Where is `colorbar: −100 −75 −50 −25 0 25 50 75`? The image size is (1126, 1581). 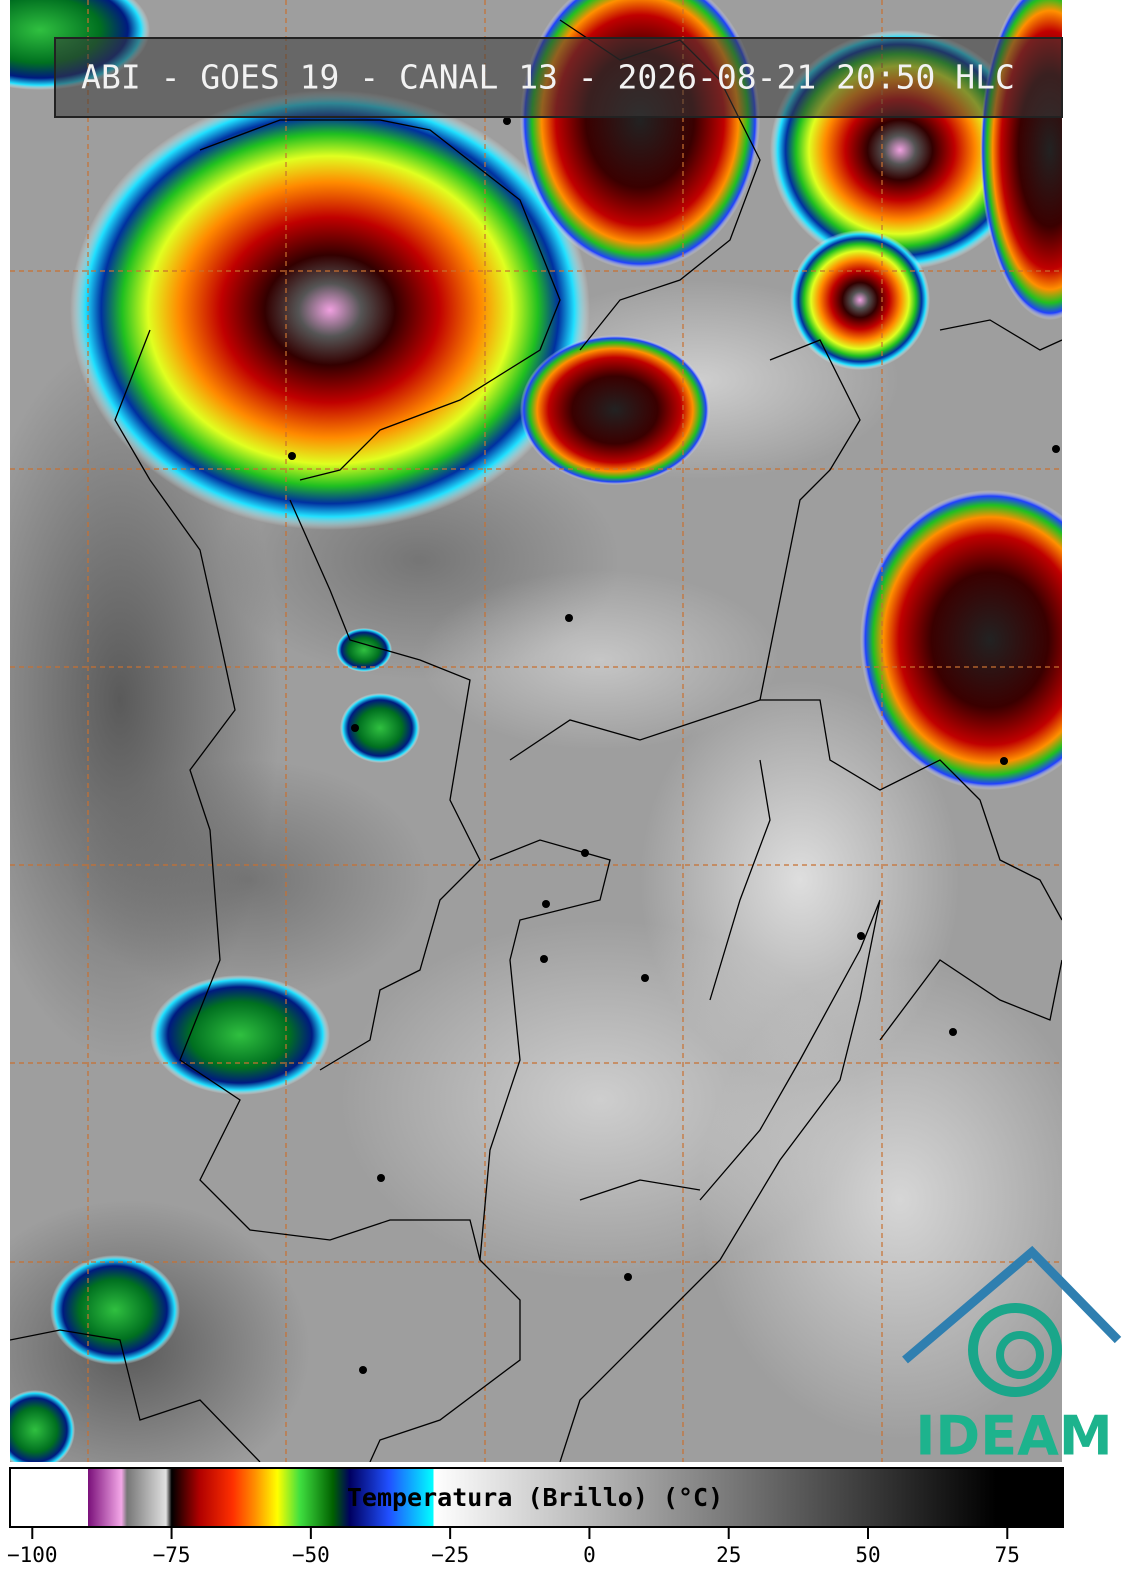 colorbar: −100 −75 −50 −25 0 25 50 75 is located at coordinates (535, 1517).